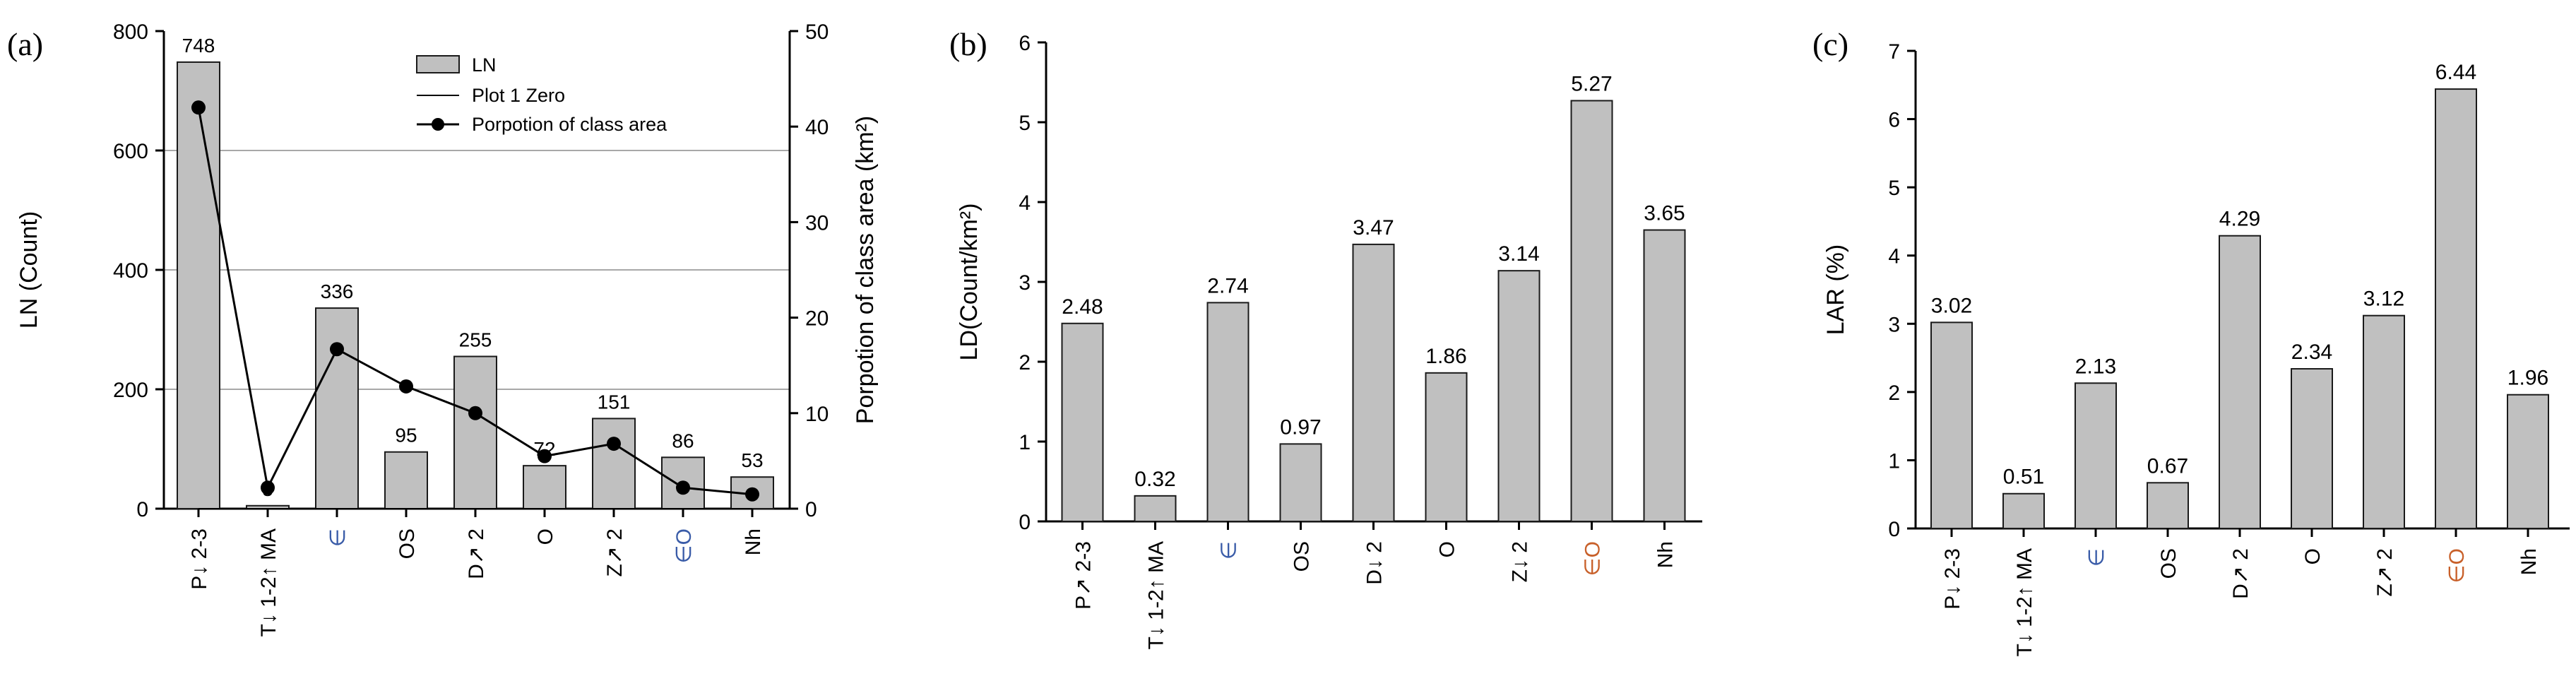  Describe the element at coordinates (475, 340) in the screenshot. I see `bar-value-label: 255` at that location.